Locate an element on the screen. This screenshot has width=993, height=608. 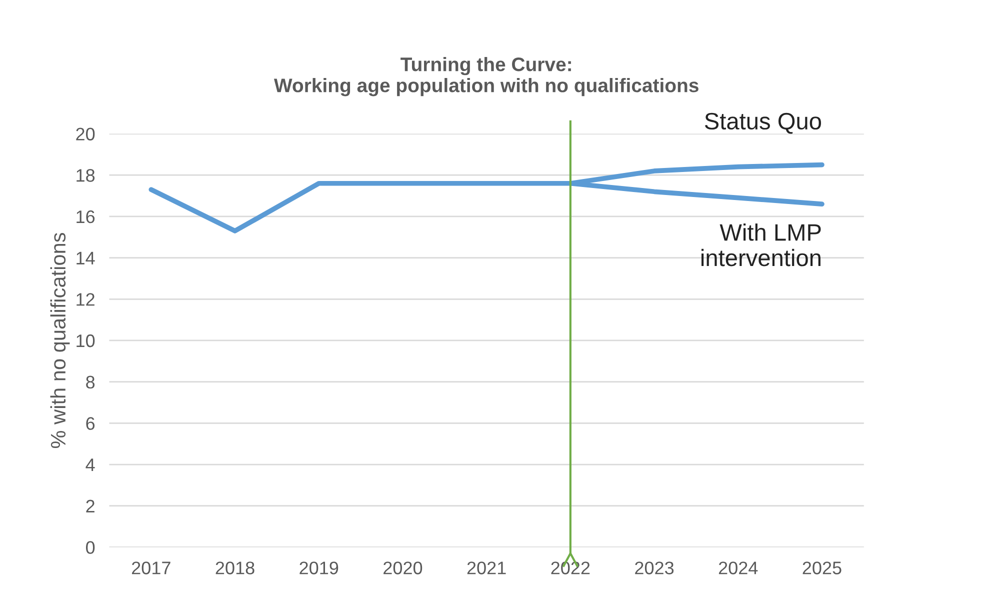
chart-title: Turning the Curve: Working age population with no qualifications is located at coordinates (486, 76).